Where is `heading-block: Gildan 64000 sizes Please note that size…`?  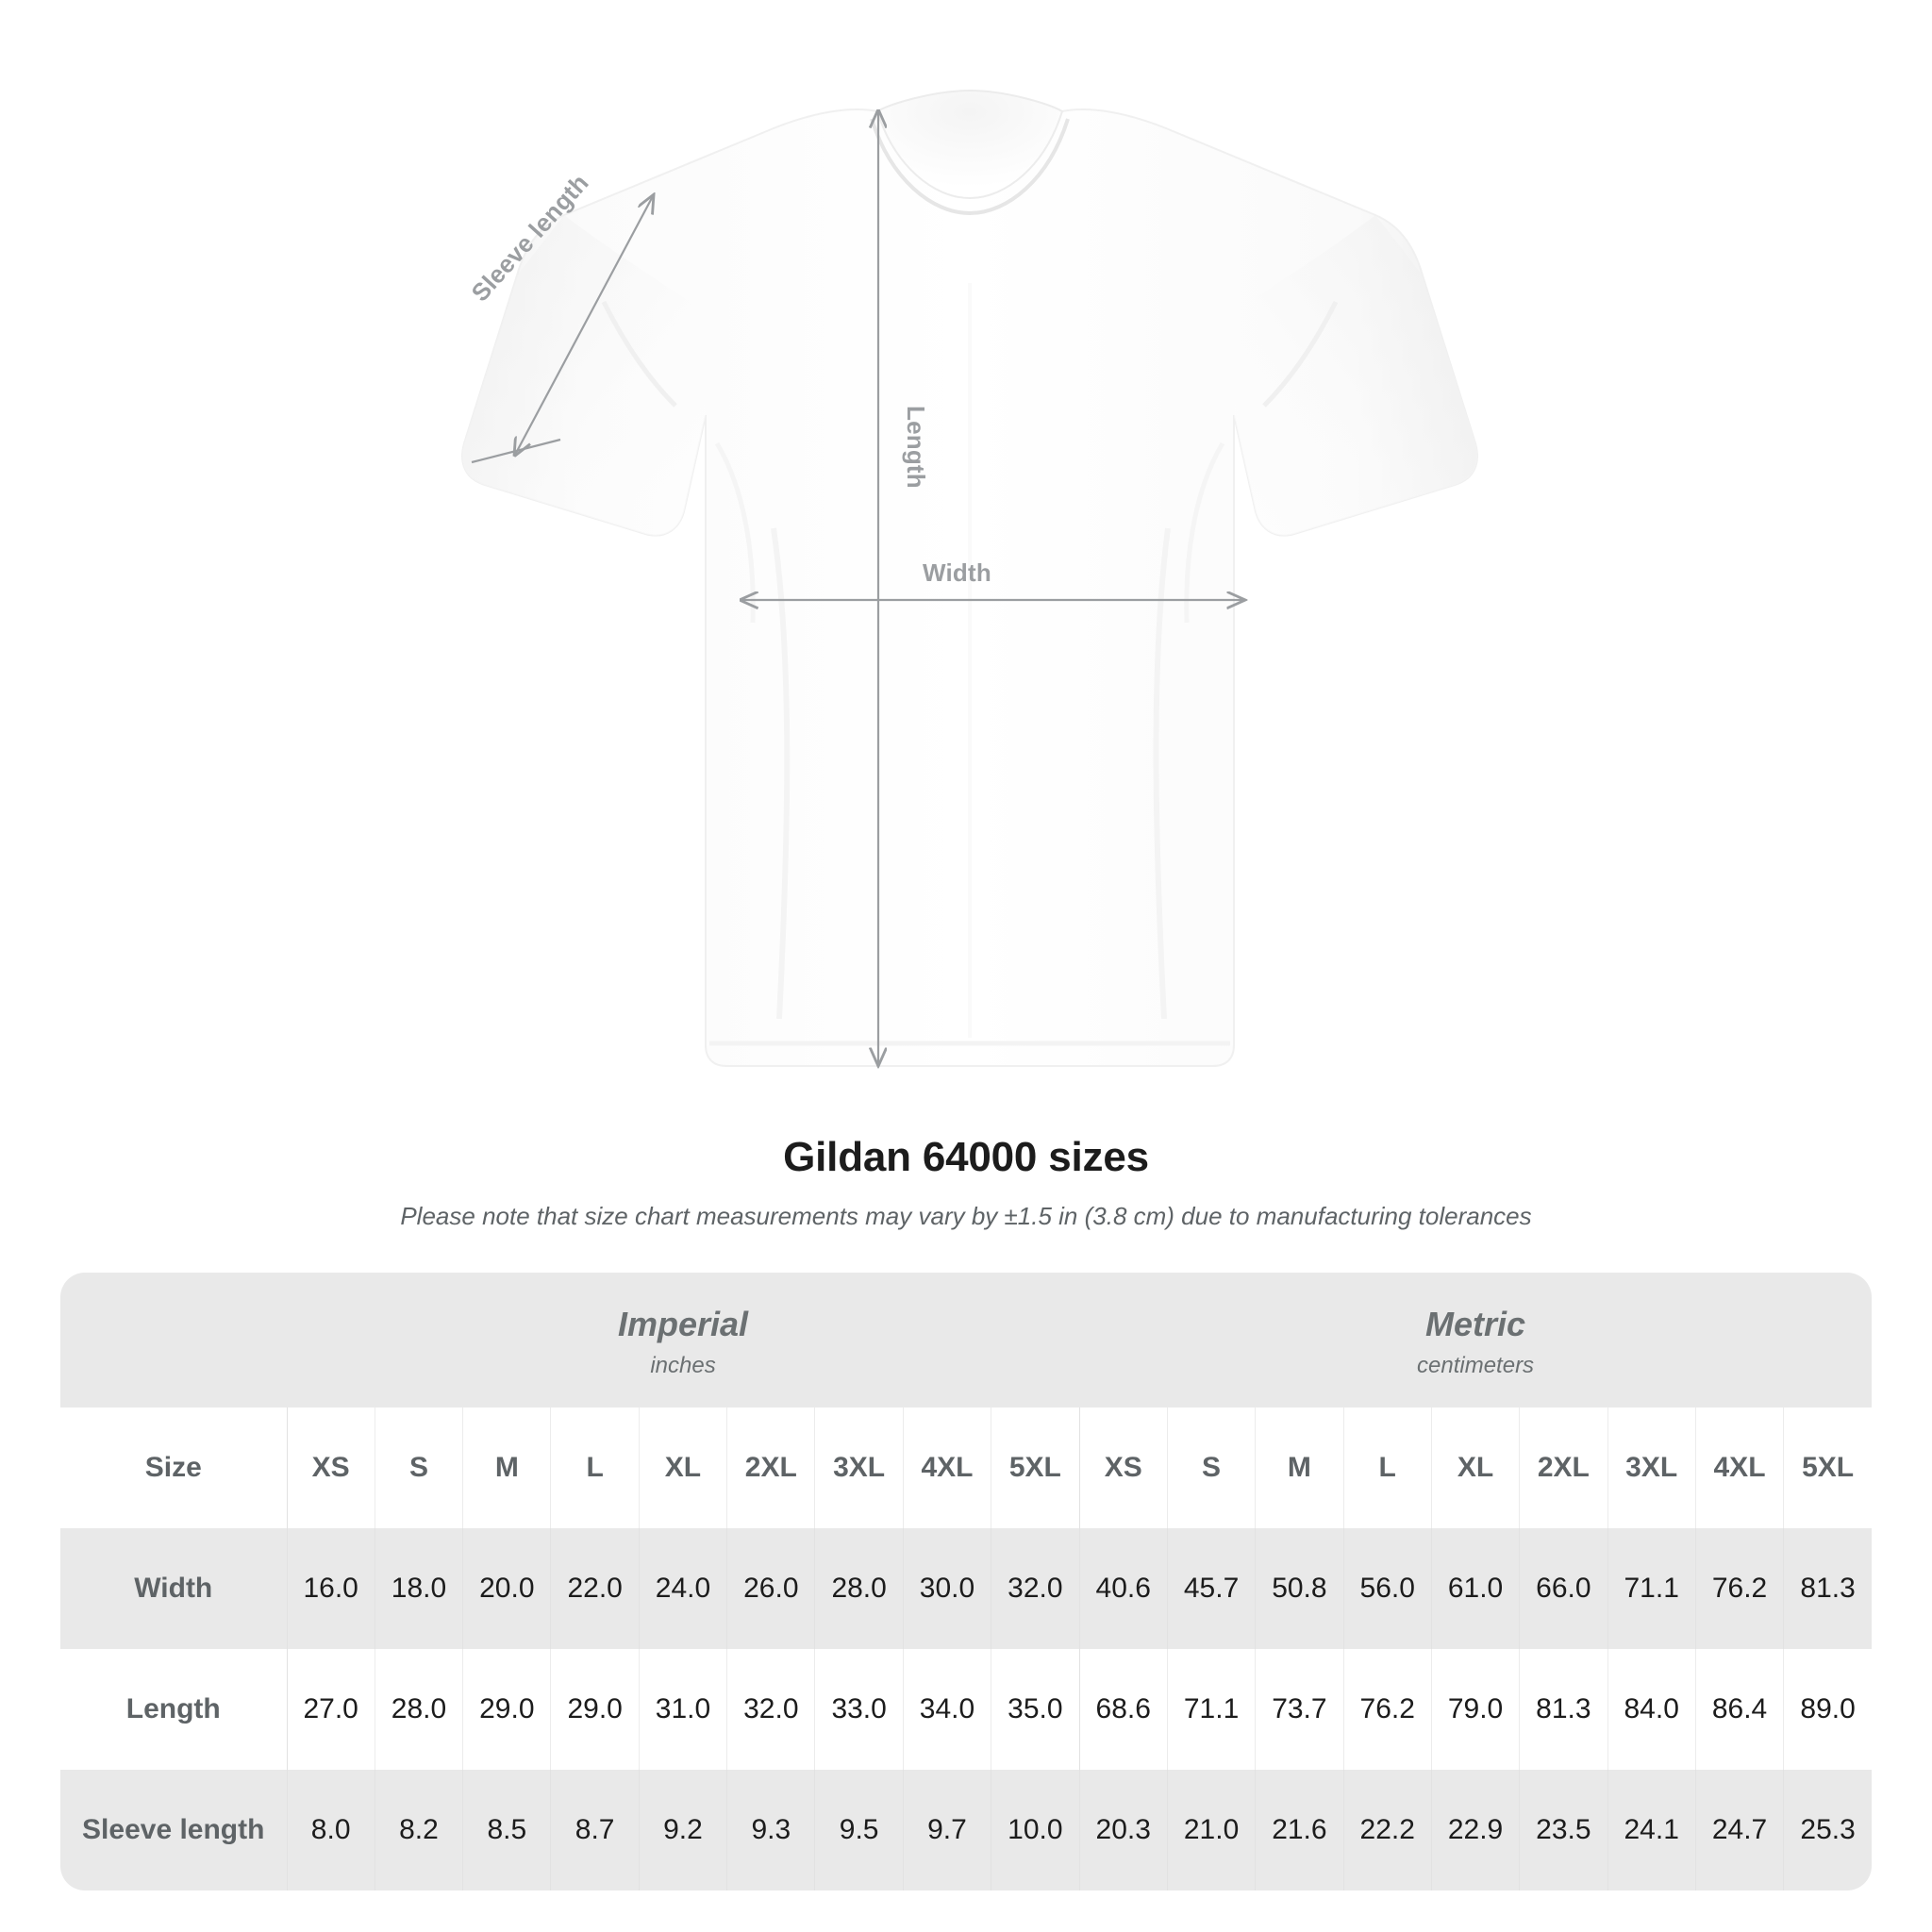 heading-block: Gildan 64000 sizes Please note that size… is located at coordinates (966, 1182).